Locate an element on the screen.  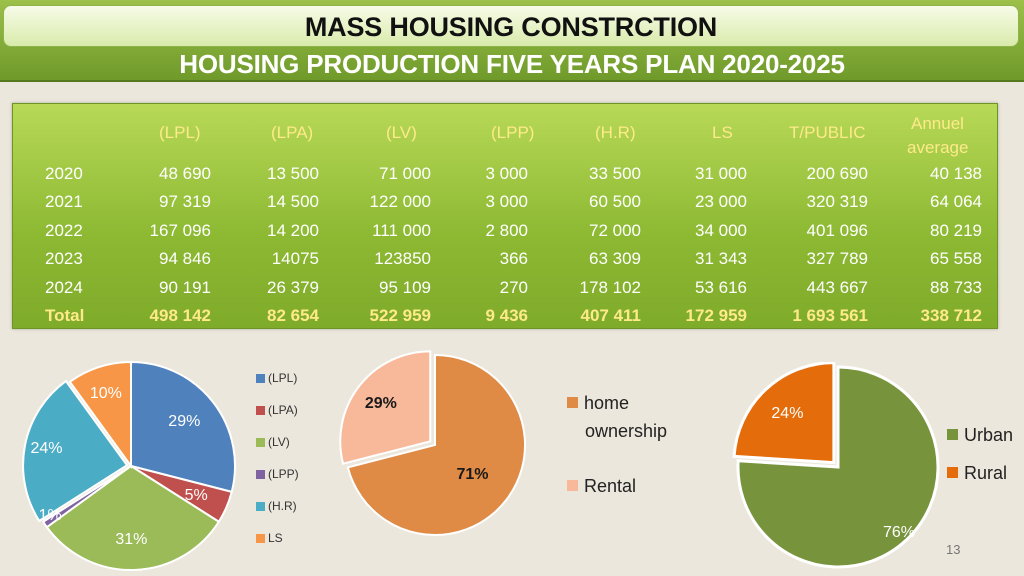
table-cell: 178 102 is located at coordinates (610, 287).